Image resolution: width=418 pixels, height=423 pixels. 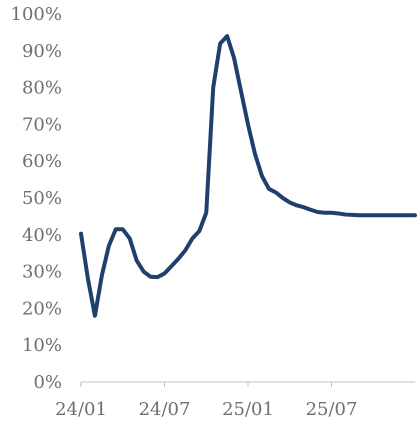 What do you see at coordinates (42, 235) in the screenshot?
I see `y-tick-label: 40%` at bounding box center [42, 235].